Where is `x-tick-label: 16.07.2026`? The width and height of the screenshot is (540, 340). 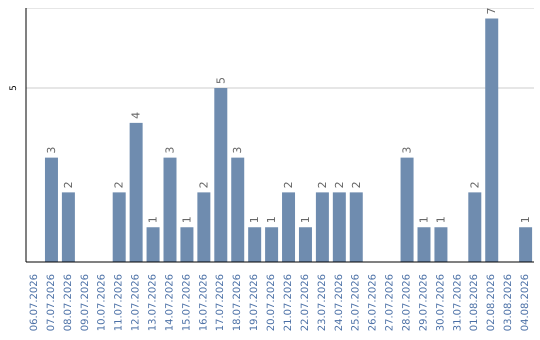 x-tick-label: 16.07.2026 is located at coordinates (204, 303).